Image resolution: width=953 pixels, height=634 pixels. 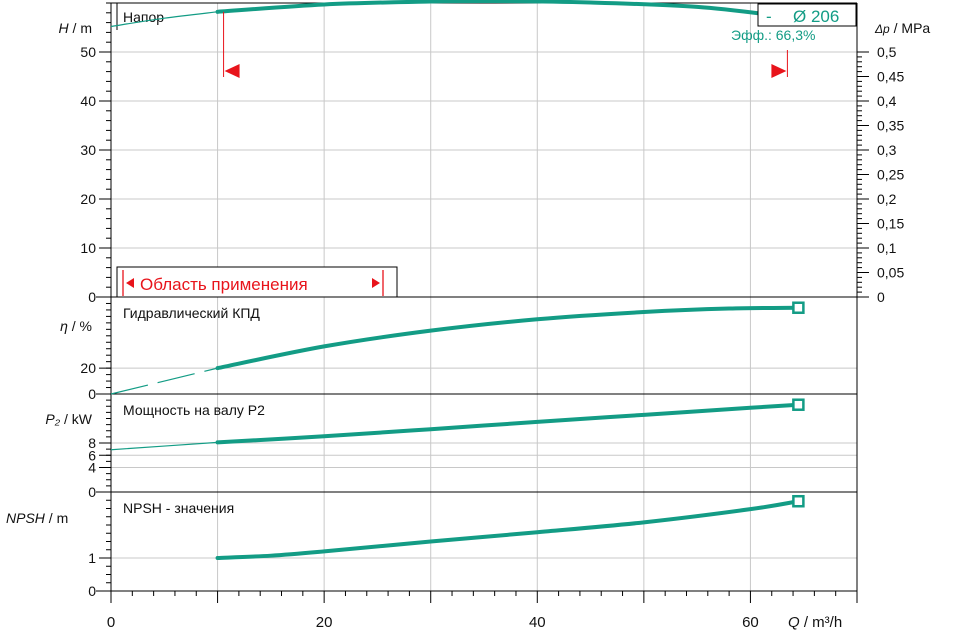 I want to click on y-axis-label: η / %, so click(x=76, y=326).